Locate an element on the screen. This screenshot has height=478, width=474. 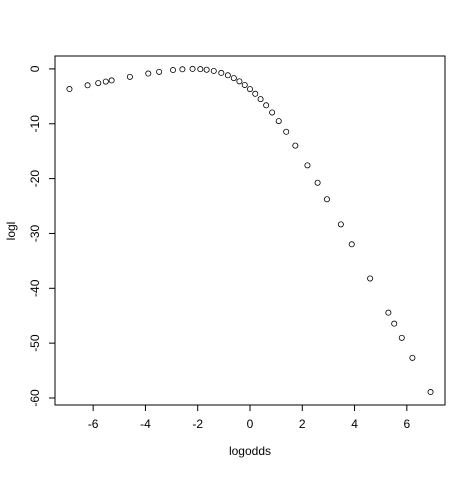
x-tick-label: 0 is located at coordinates (250, 424).